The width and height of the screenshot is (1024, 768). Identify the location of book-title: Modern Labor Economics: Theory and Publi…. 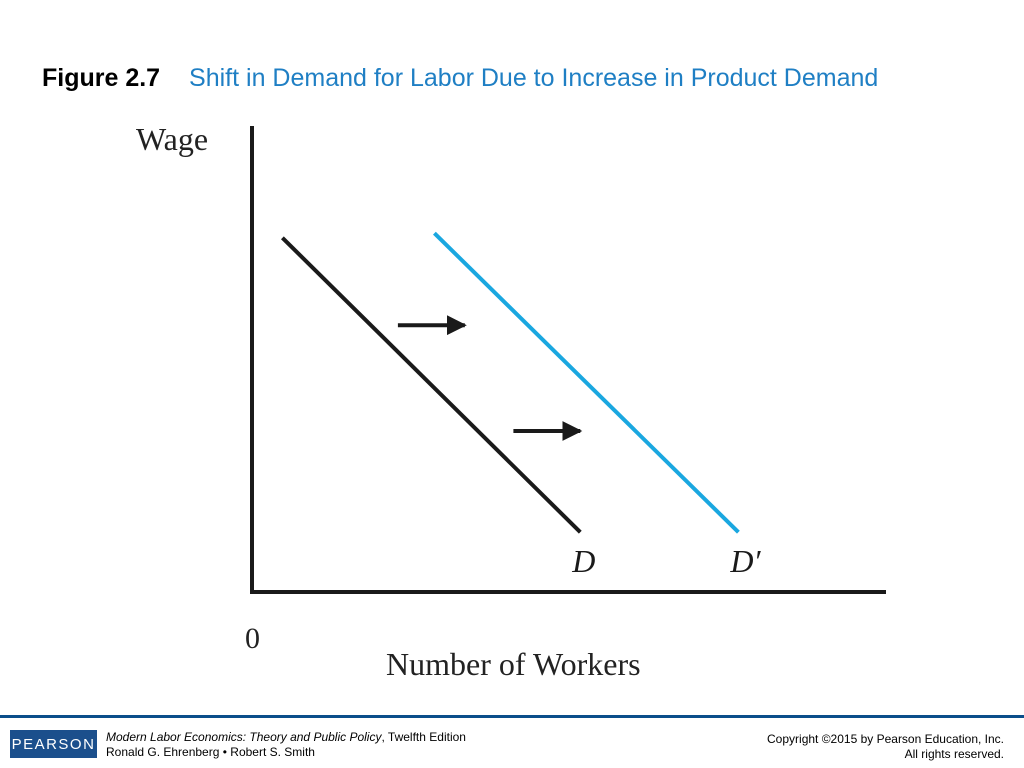
(244, 737).